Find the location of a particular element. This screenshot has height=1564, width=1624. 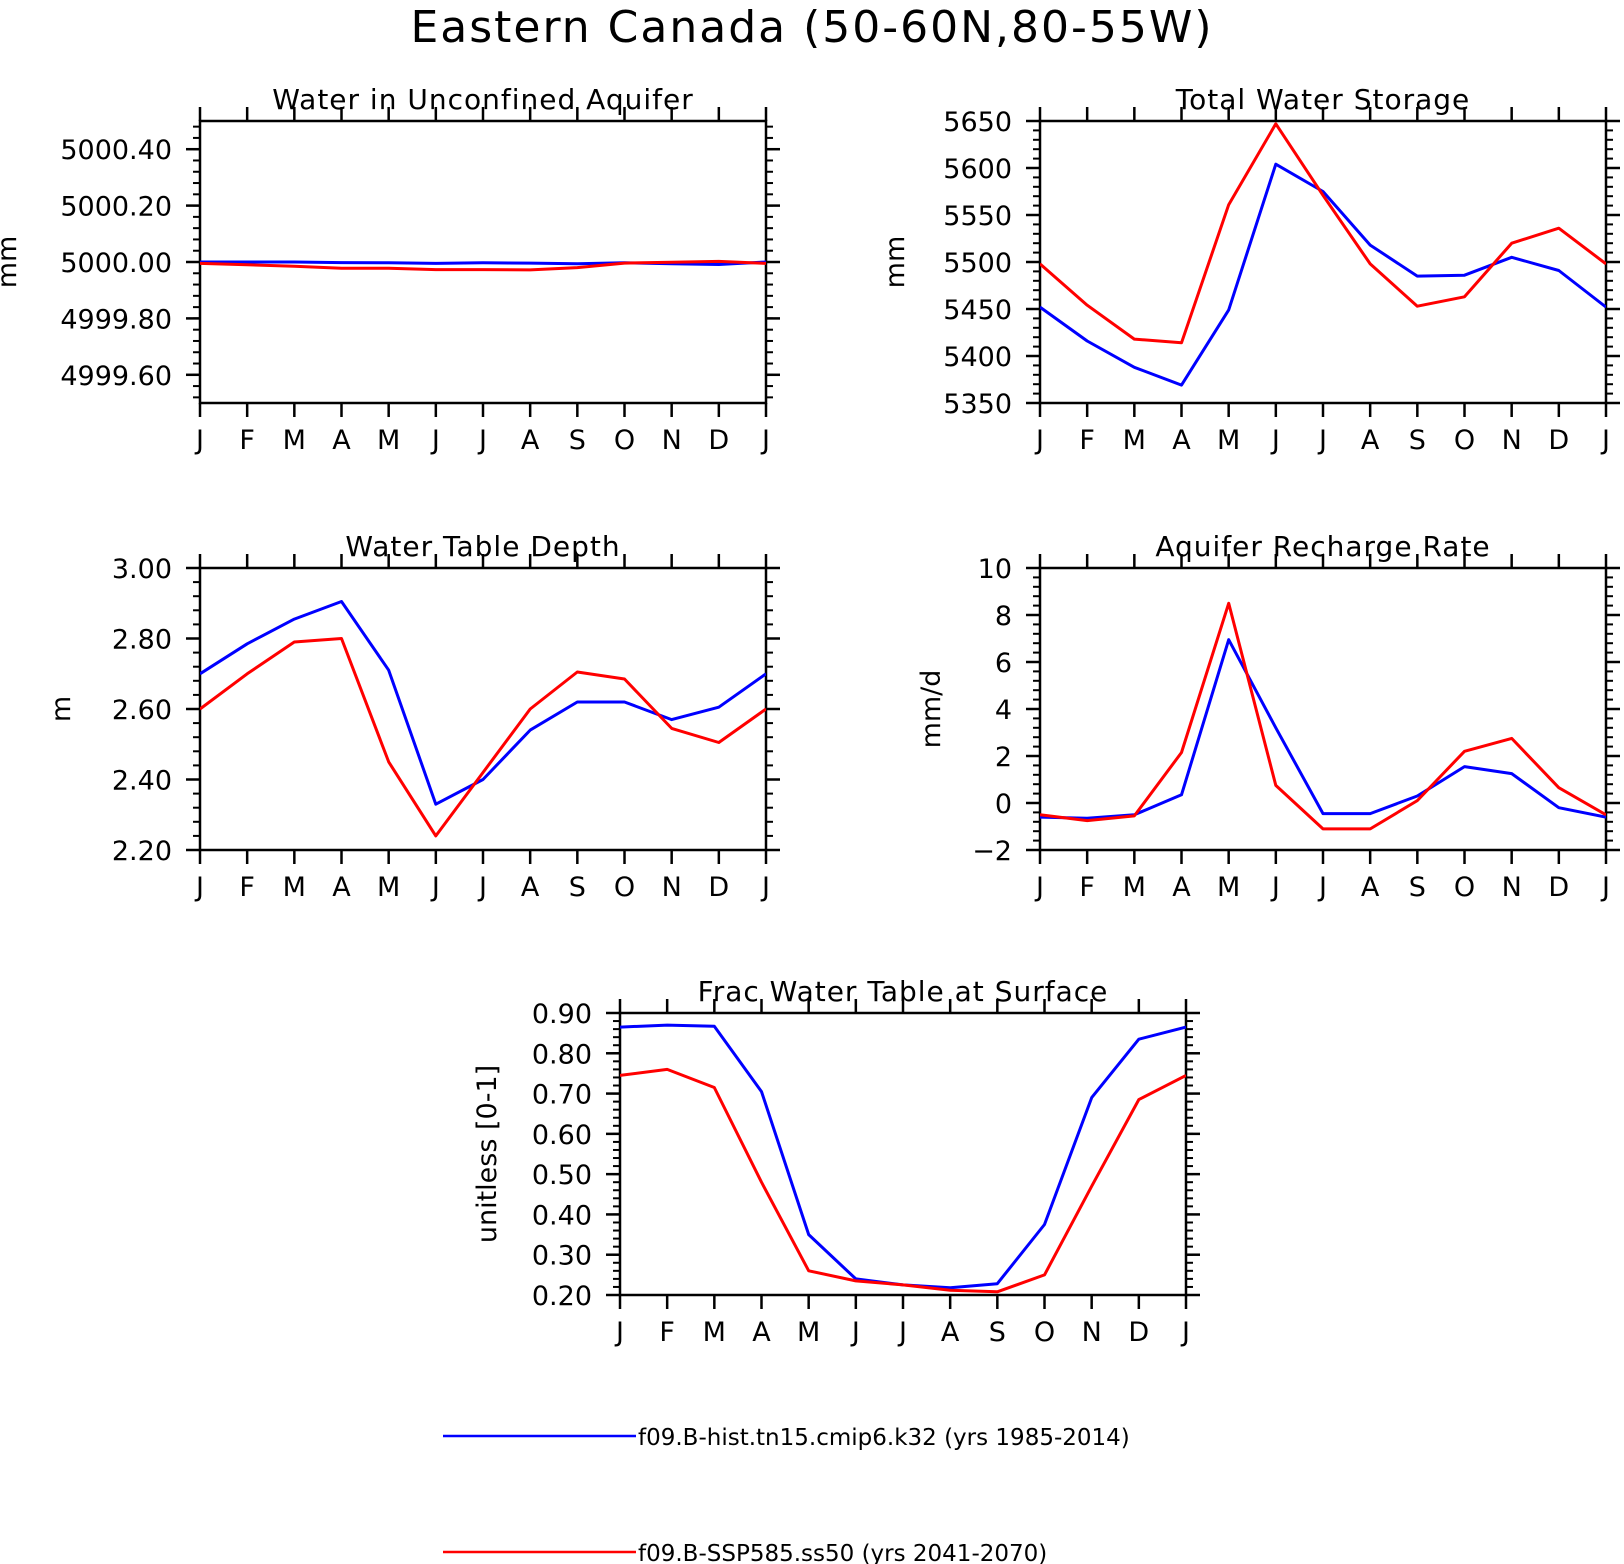

y-tick-label: 2.80 is located at coordinates (142, 640).